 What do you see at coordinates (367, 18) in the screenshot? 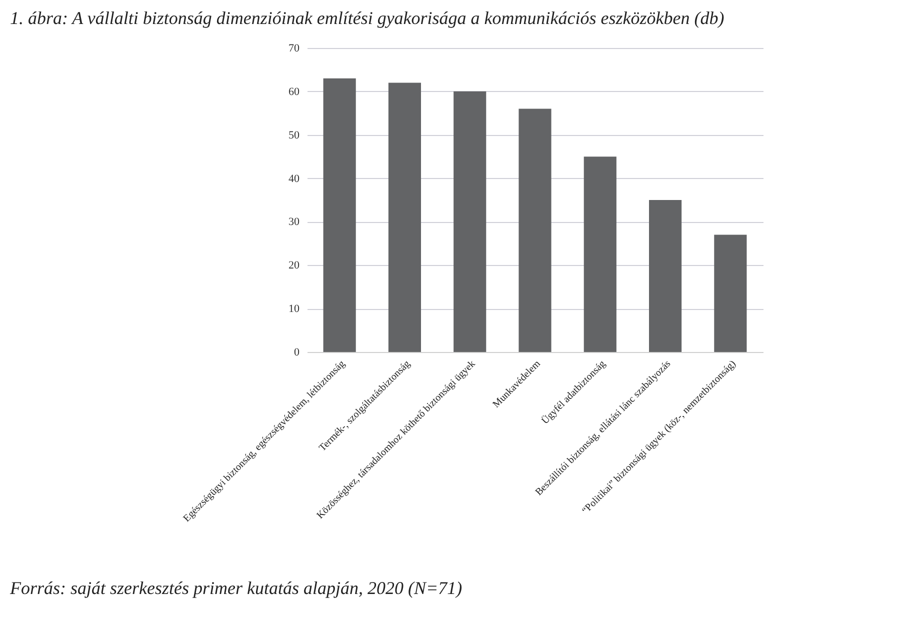
I see `chart-title: 1. ábra: A vállalti biztonság dimenzióinak említési gyakorisága a kommunikációs eszközökben (db)` at bounding box center [367, 18].